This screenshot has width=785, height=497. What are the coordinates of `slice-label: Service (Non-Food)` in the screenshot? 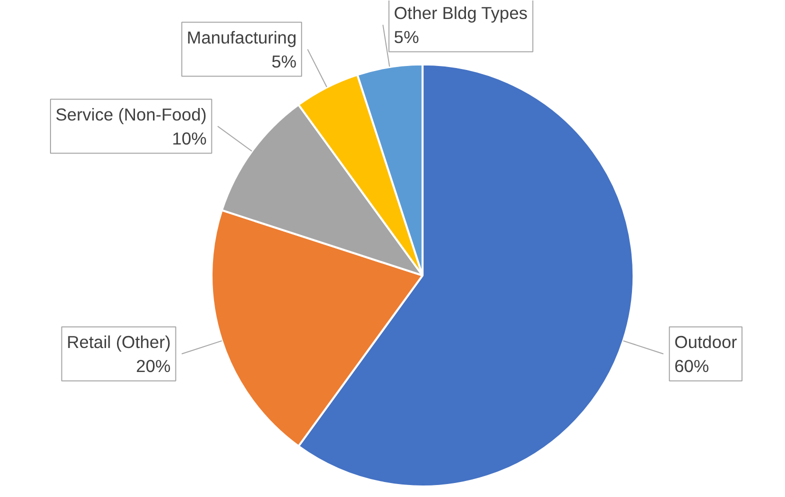 It's located at (131, 114).